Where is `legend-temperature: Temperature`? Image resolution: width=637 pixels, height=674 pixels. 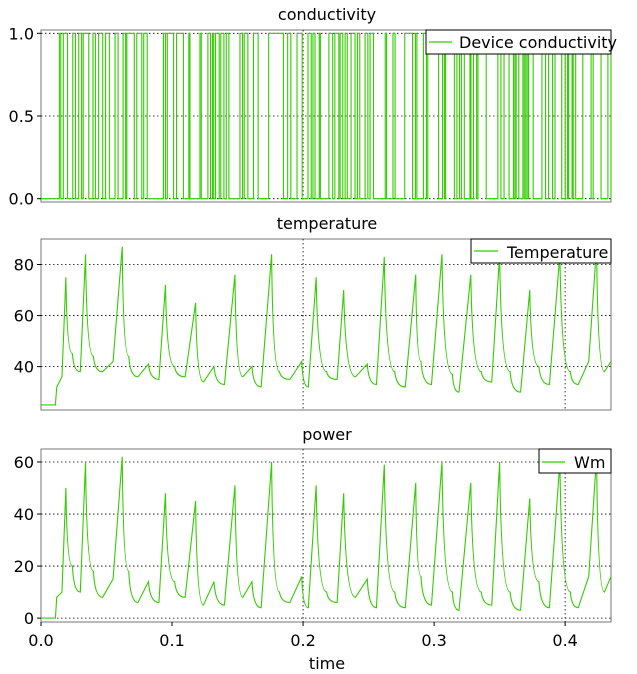 legend-temperature: Temperature is located at coordinates (541, 251).